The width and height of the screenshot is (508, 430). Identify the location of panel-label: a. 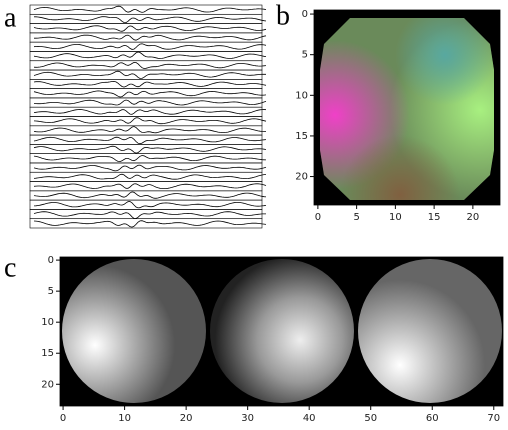
(10, 17).